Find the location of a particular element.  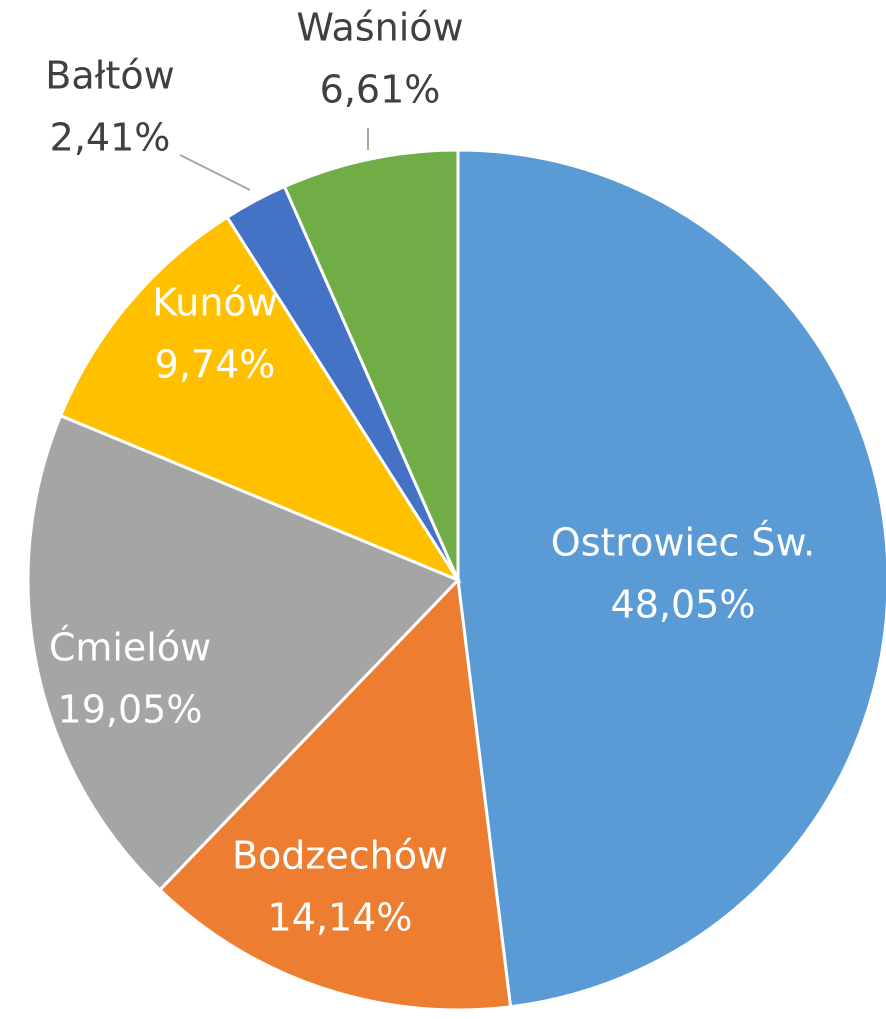

slice-name: Ćmielów is located at coordinates (130, 648).